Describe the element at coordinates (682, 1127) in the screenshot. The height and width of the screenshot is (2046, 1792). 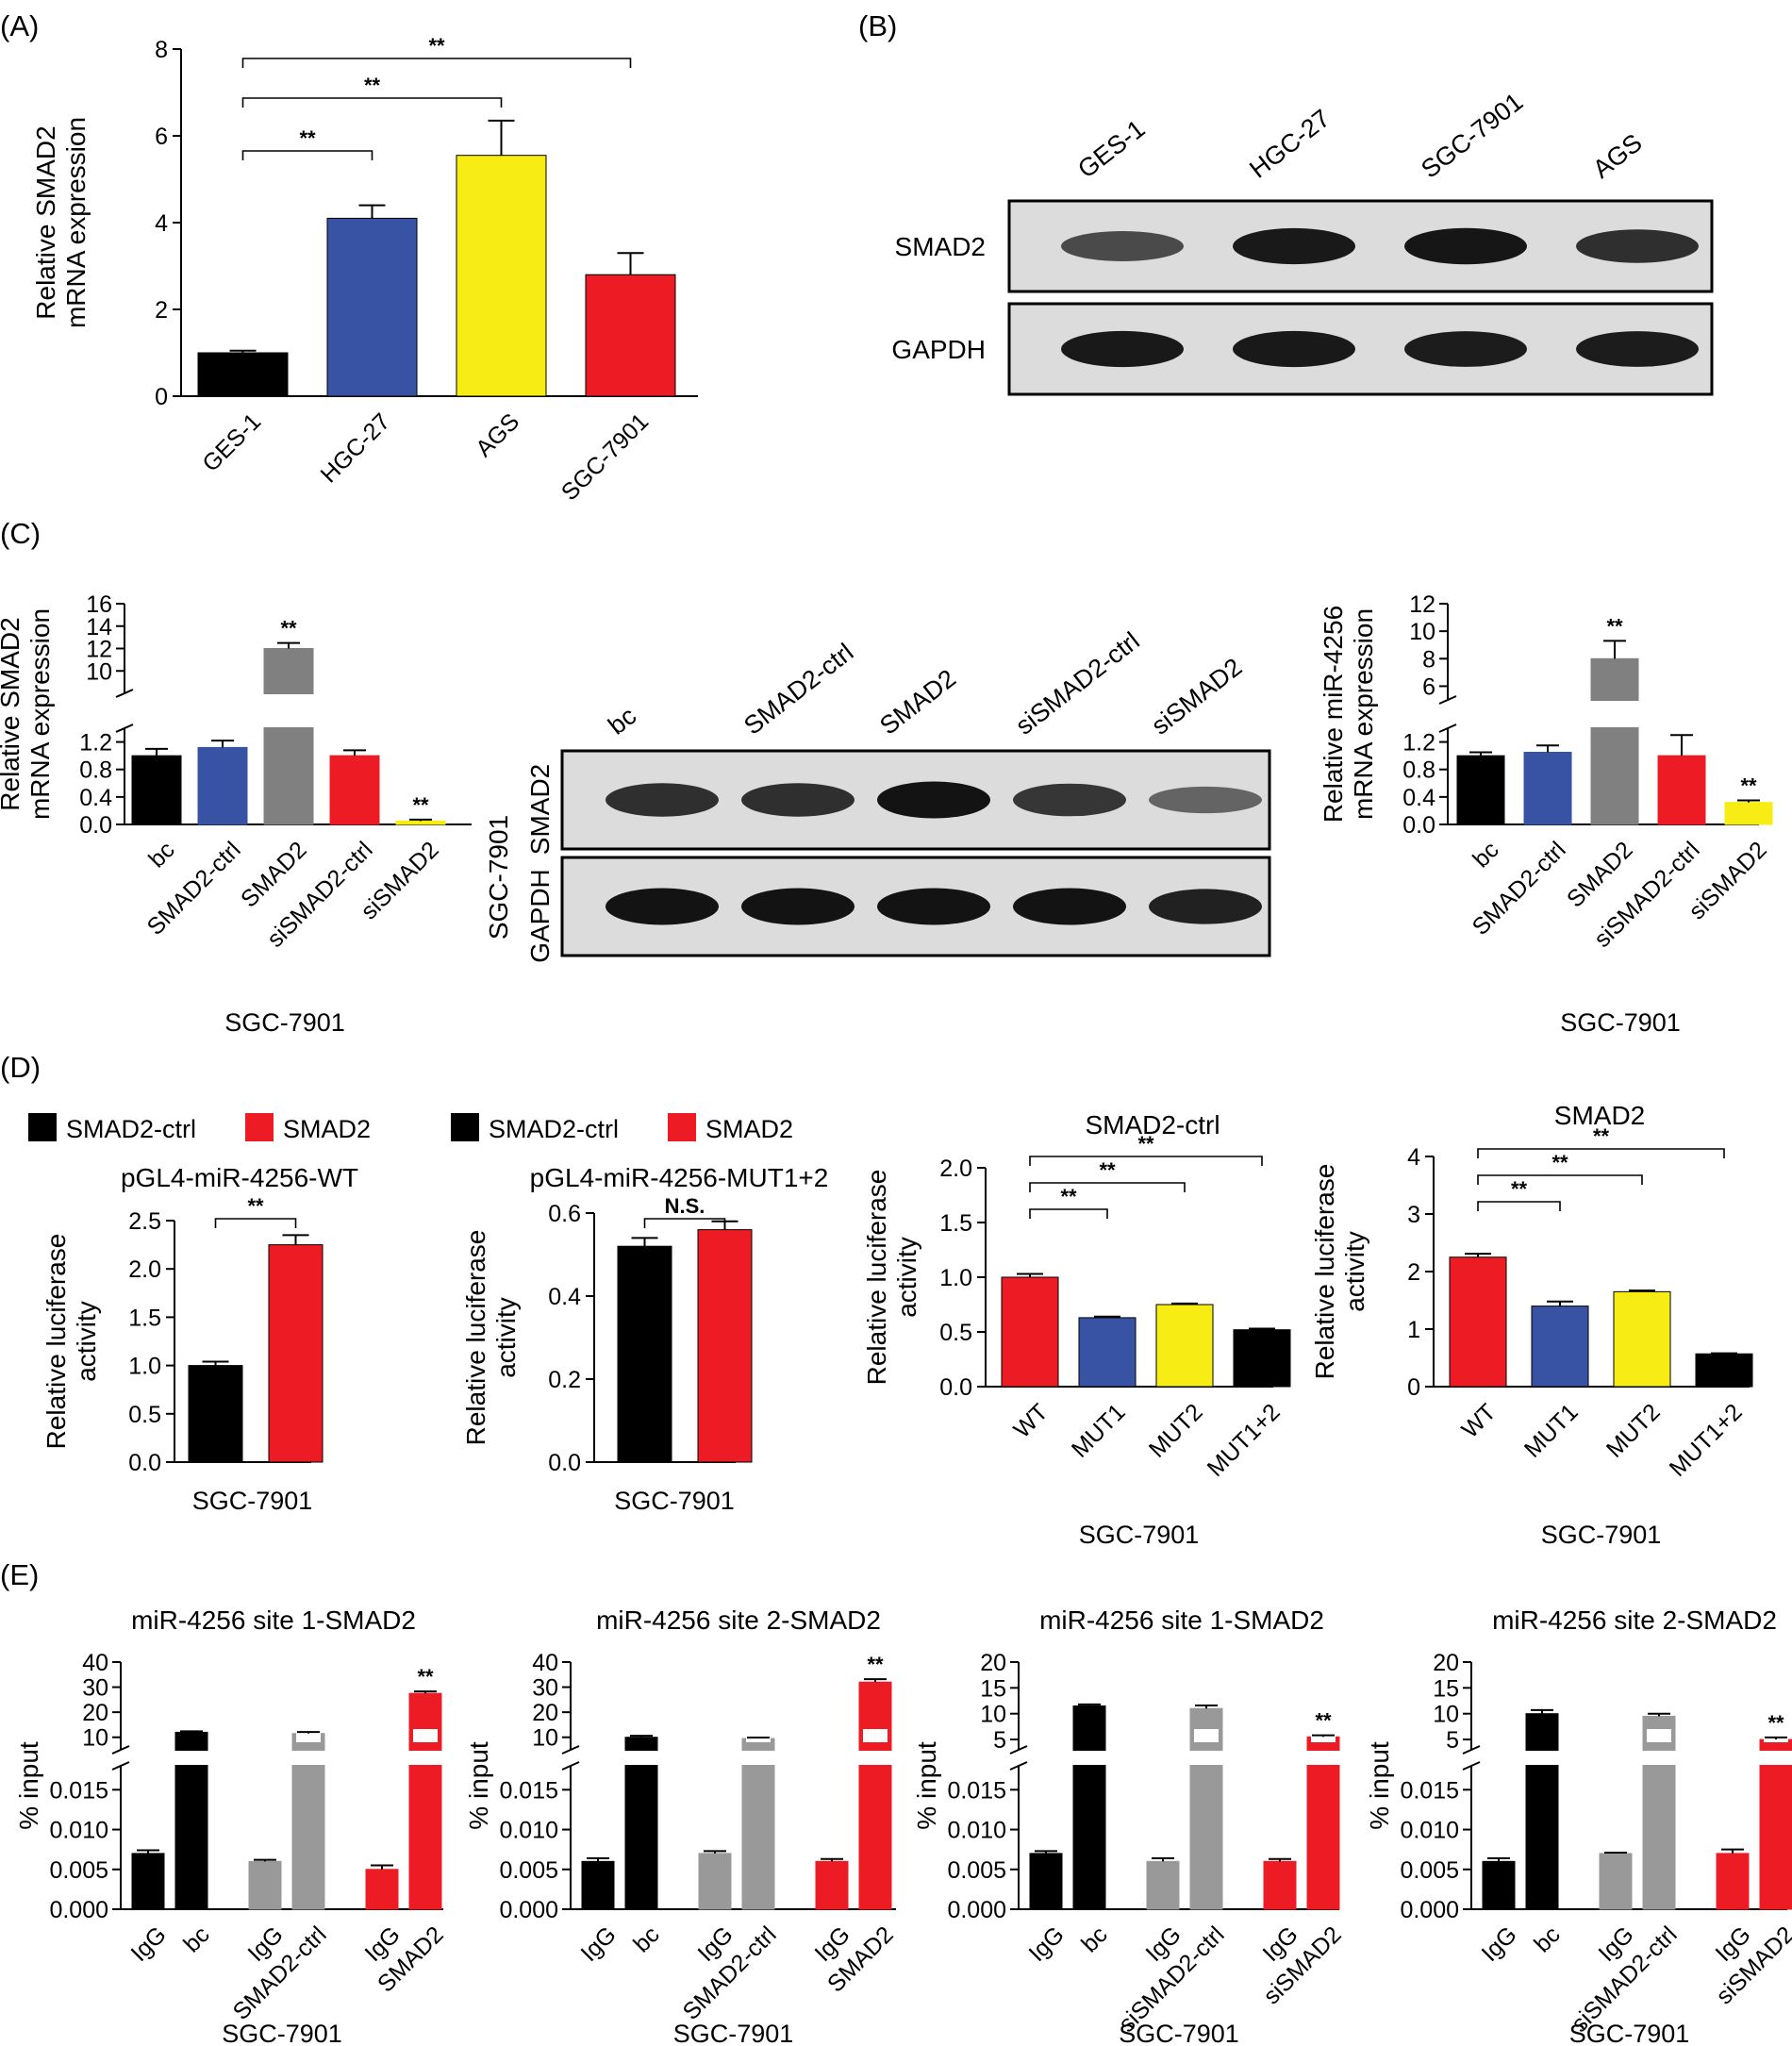
I see `legend-swatch` at that location.